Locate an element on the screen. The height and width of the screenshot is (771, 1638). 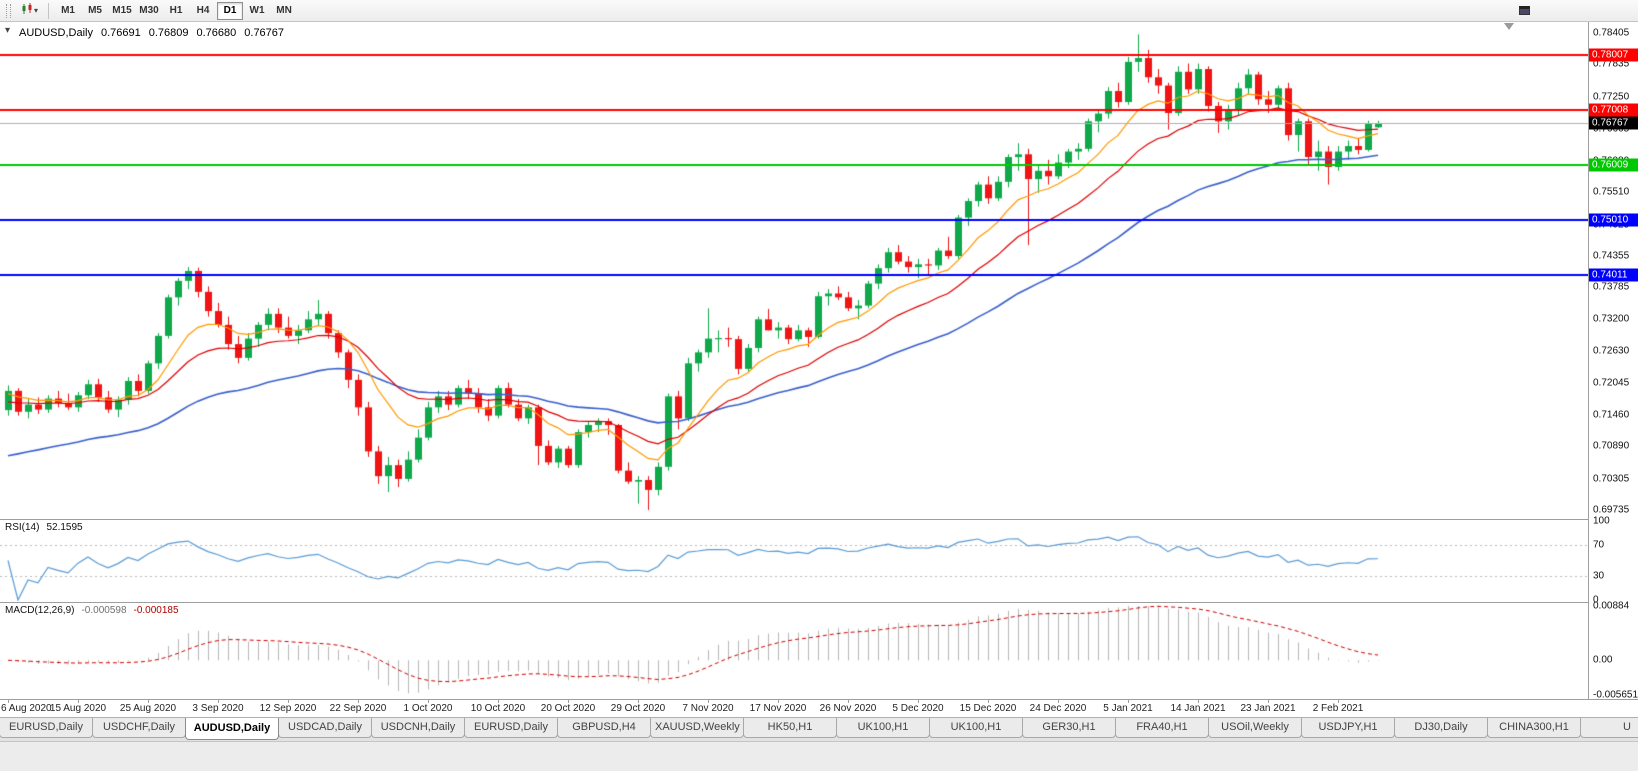
timeframe-button-m30: M30 is located at coordinates (149, 11).